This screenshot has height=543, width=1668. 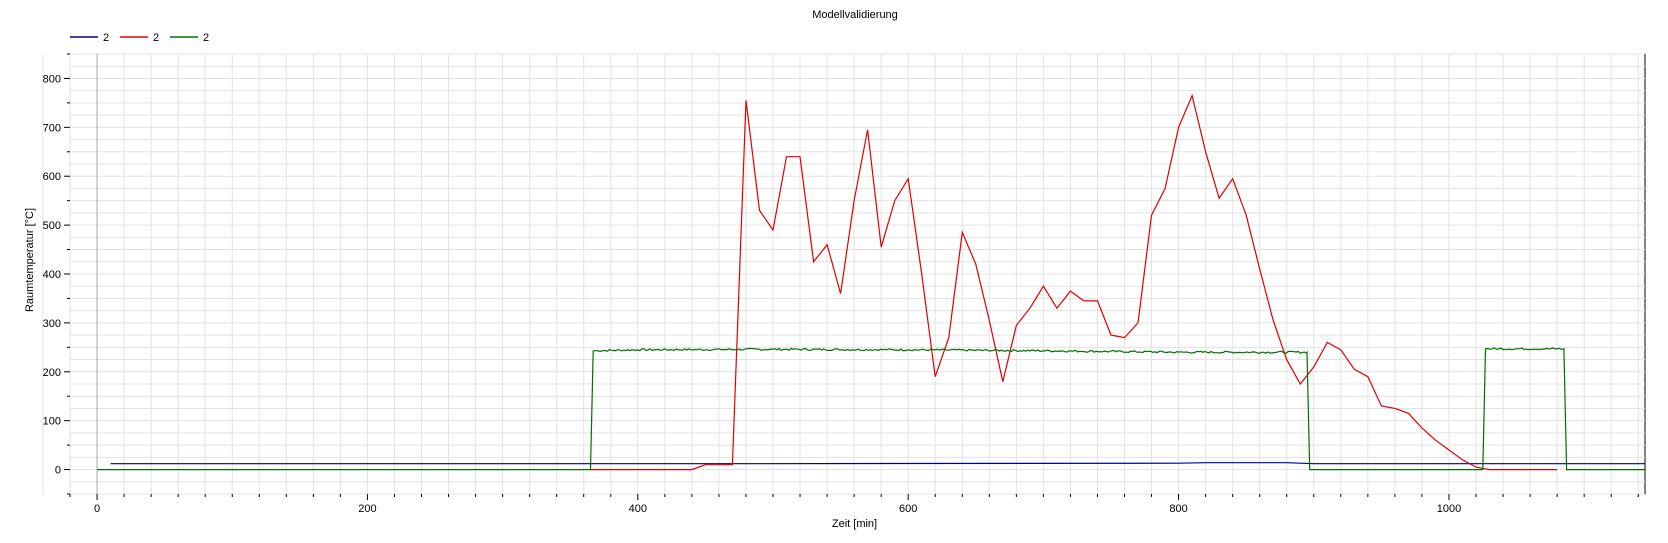 I want to click on x-axis-title: Zeit [min], so click(x=854, y=524).